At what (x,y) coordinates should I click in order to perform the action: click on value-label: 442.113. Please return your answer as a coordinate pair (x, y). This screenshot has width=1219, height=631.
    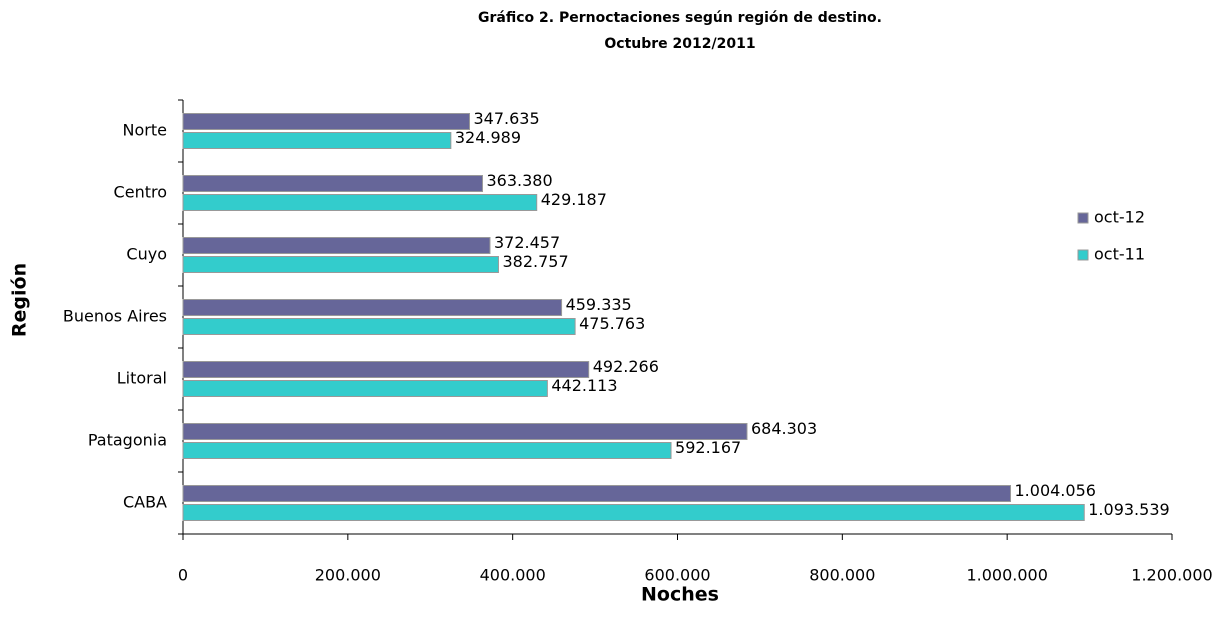
    Looking at the image, I should click on (584, 385).